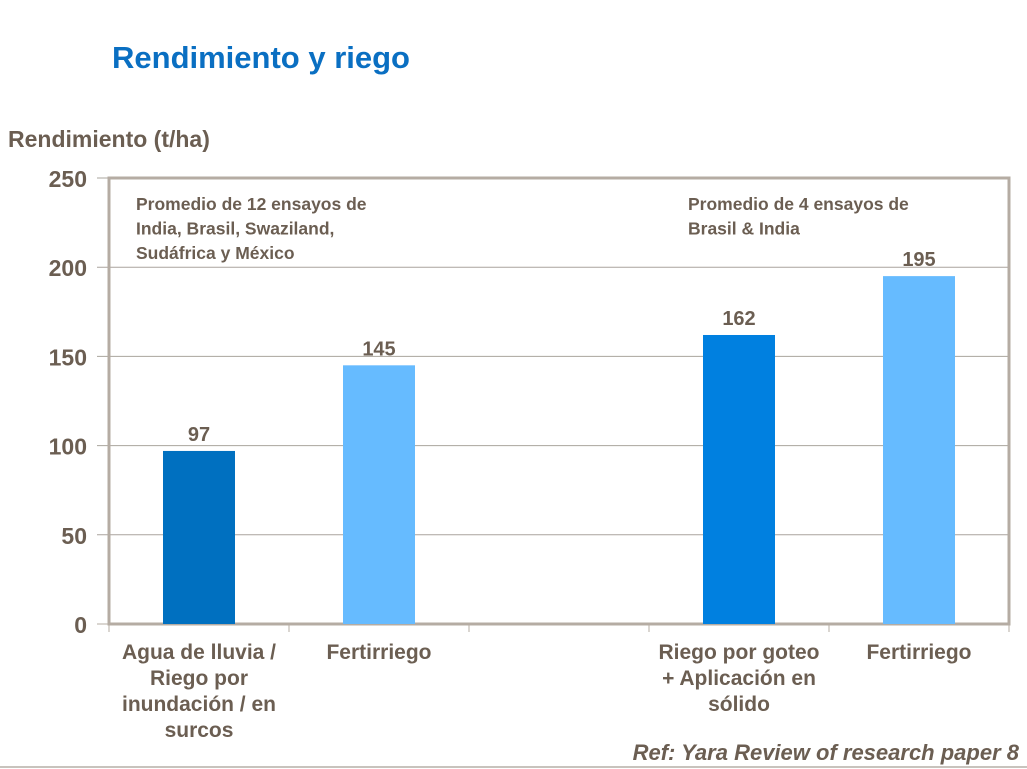  I want to click on x-category-label: Riego por, so click(199, 678).